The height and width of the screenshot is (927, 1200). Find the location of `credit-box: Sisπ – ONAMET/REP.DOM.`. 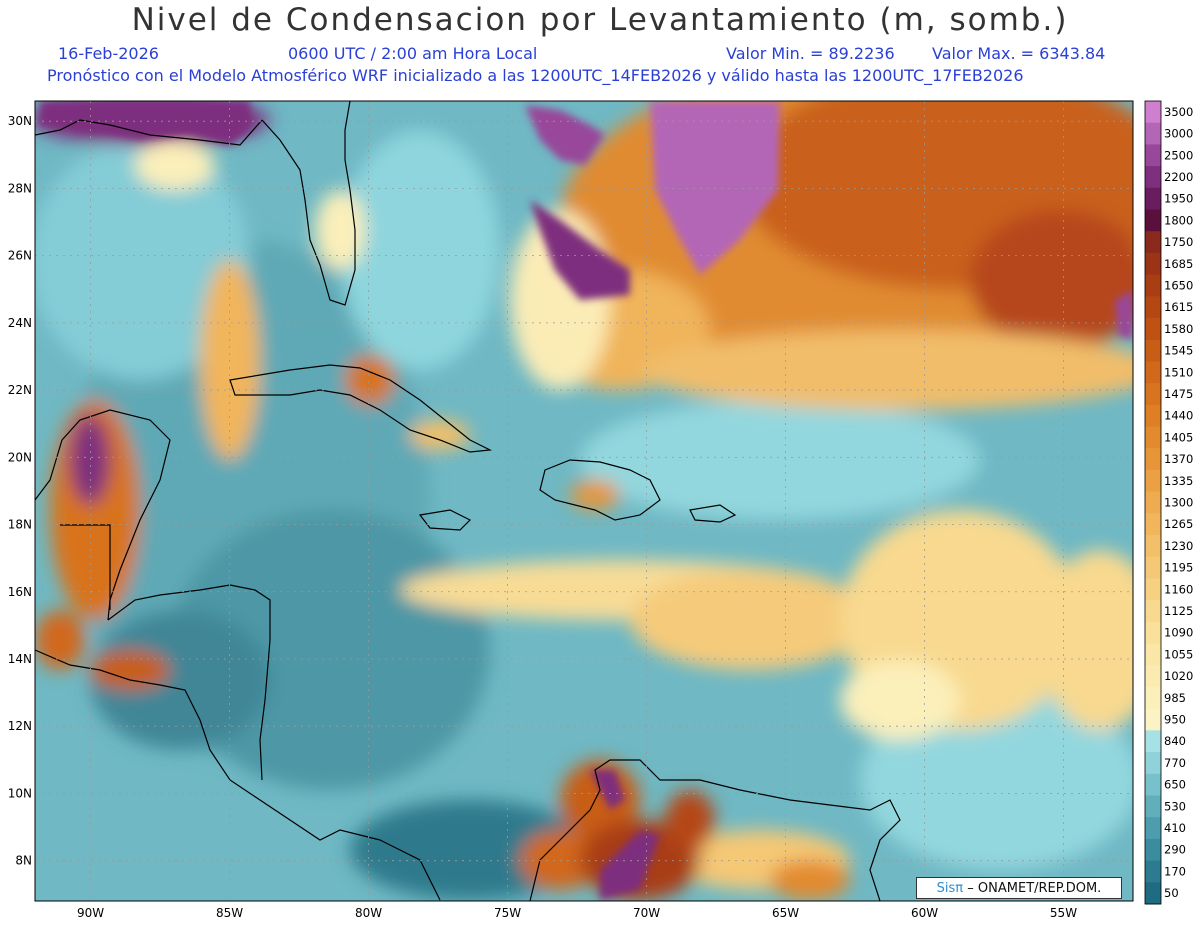

credit-box: Sisπ – ONAMET/REP.DOM. is located at coordinates (1019, 888).